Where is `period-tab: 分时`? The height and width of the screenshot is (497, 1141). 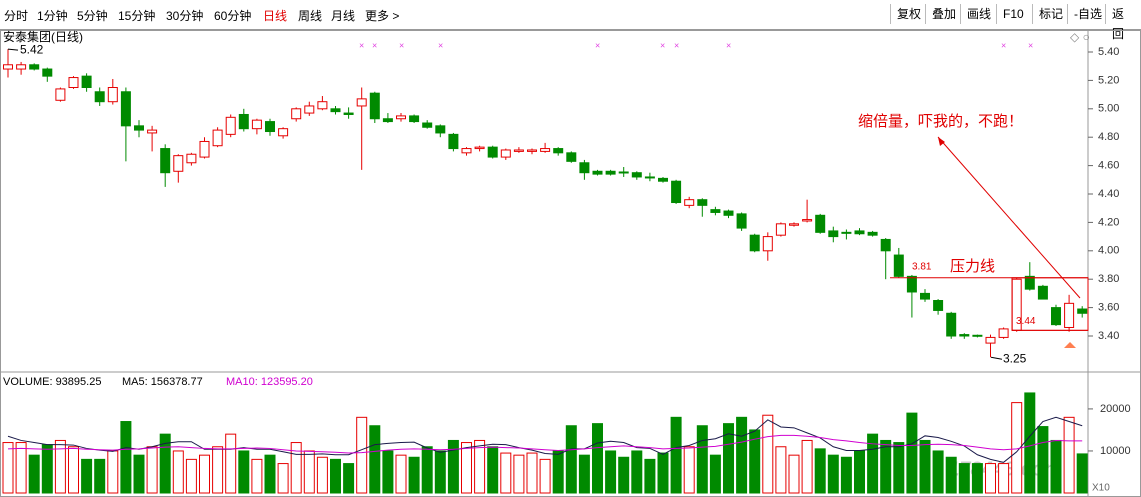 period-tab: 分时 is located at coordinates (16, 16).